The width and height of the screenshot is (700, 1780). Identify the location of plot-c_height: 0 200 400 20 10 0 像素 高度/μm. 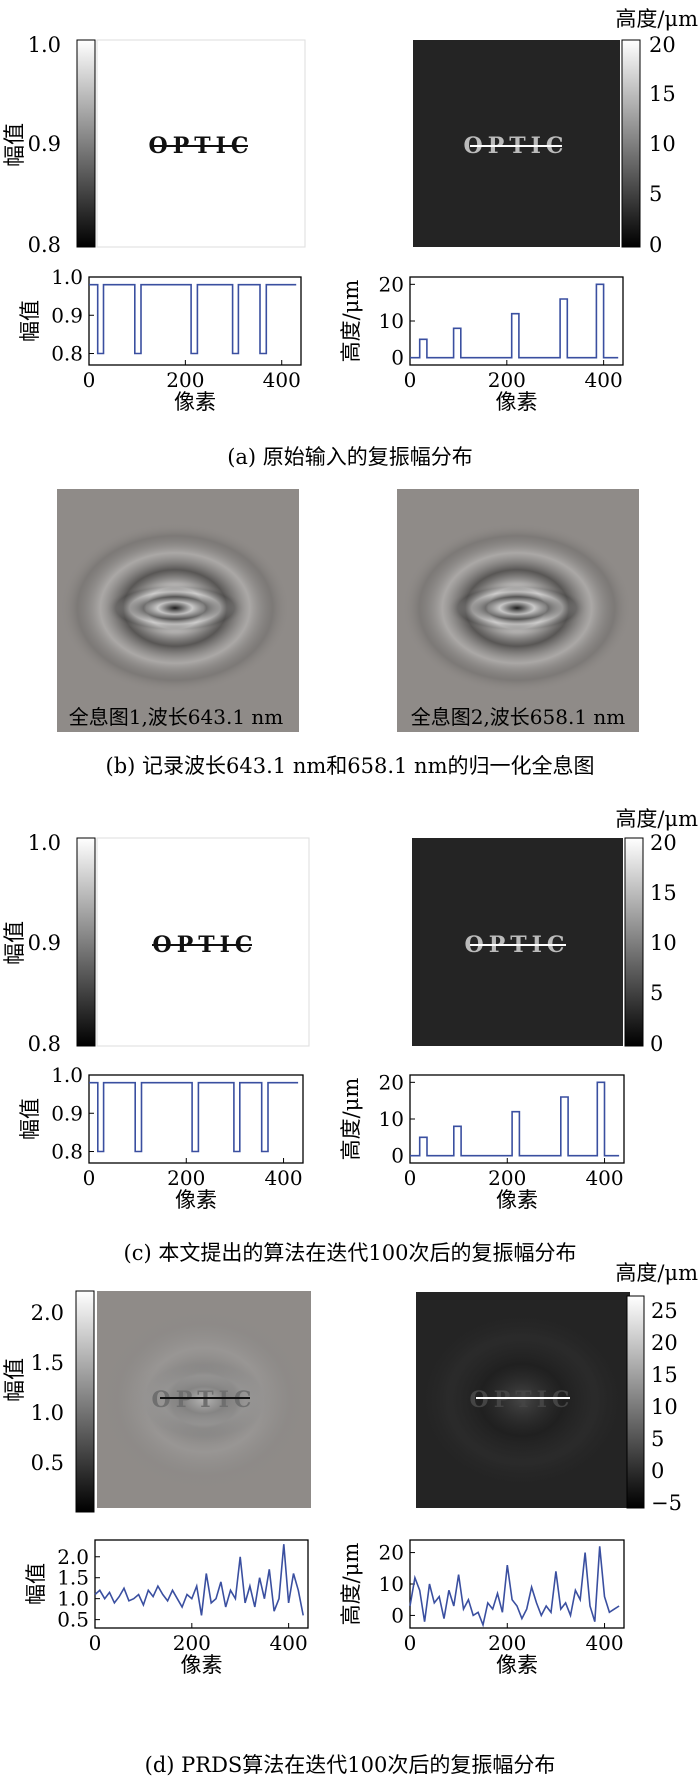
(482, 1141).